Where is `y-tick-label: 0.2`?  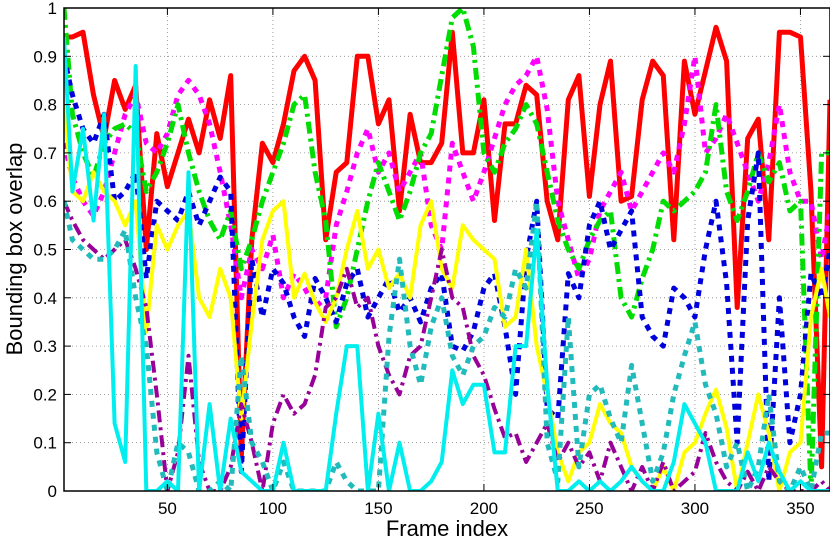 y-tick-label: 0.2 is located at coordinates (45, 394).